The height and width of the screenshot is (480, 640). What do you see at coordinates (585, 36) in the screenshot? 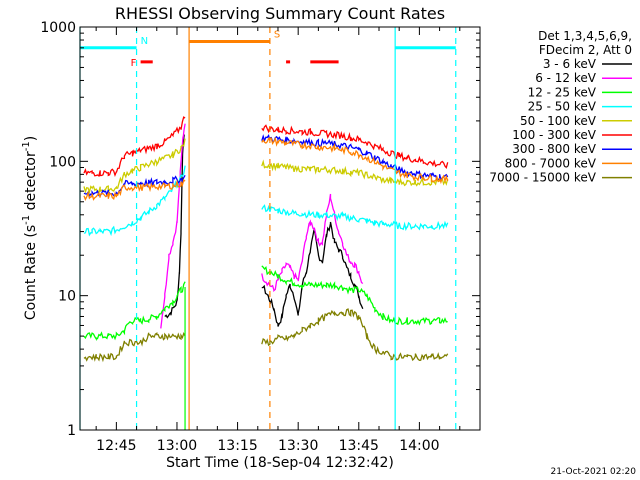
I see `legend-header-line-1: Det 1,3,4,5,6,9,` at bounding box center [585, 36].